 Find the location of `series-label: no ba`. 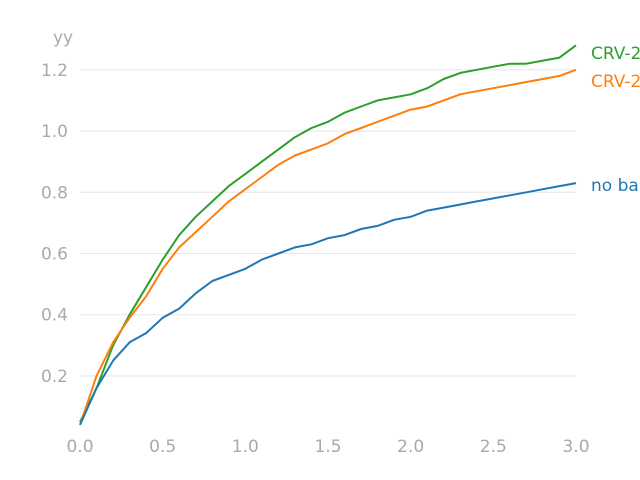

series-label: no ba is located at coordinates (615, 186).